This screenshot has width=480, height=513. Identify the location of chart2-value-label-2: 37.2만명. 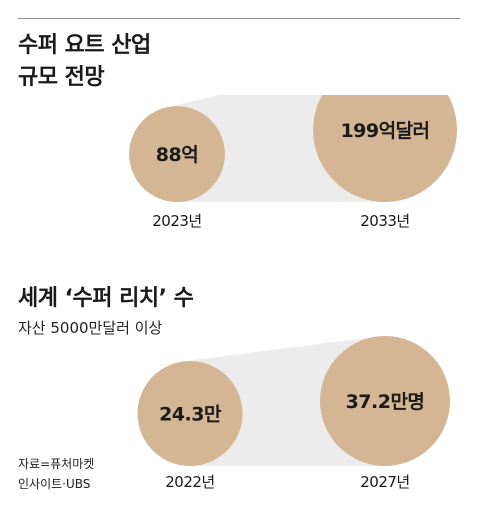
(385, 402).